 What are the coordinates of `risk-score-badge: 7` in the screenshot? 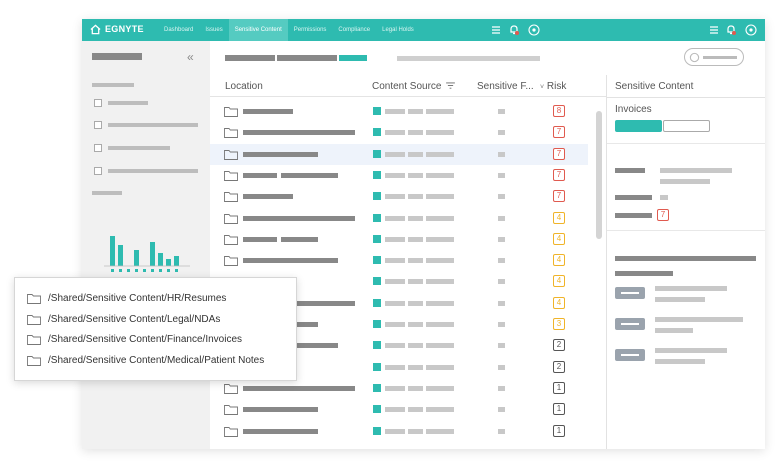 It's located at (559, 196).